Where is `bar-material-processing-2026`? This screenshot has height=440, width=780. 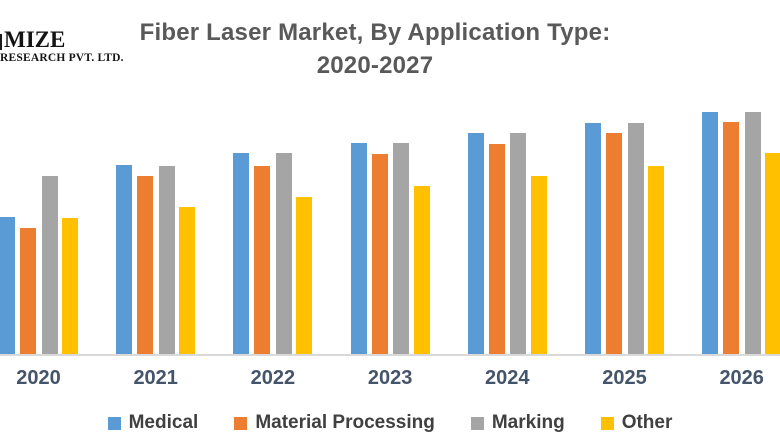
bar-material-processing-2026 is located at coordinates (731, 238).